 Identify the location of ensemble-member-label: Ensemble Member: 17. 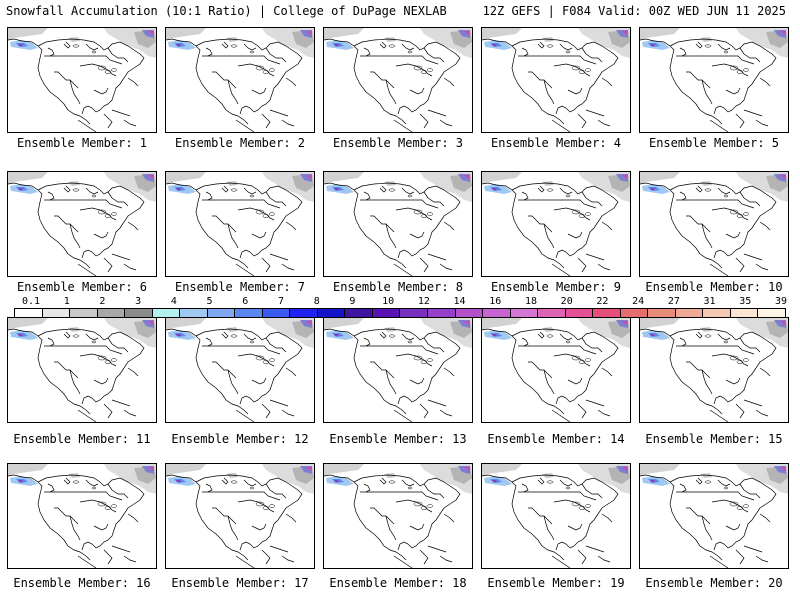
(240, 583).